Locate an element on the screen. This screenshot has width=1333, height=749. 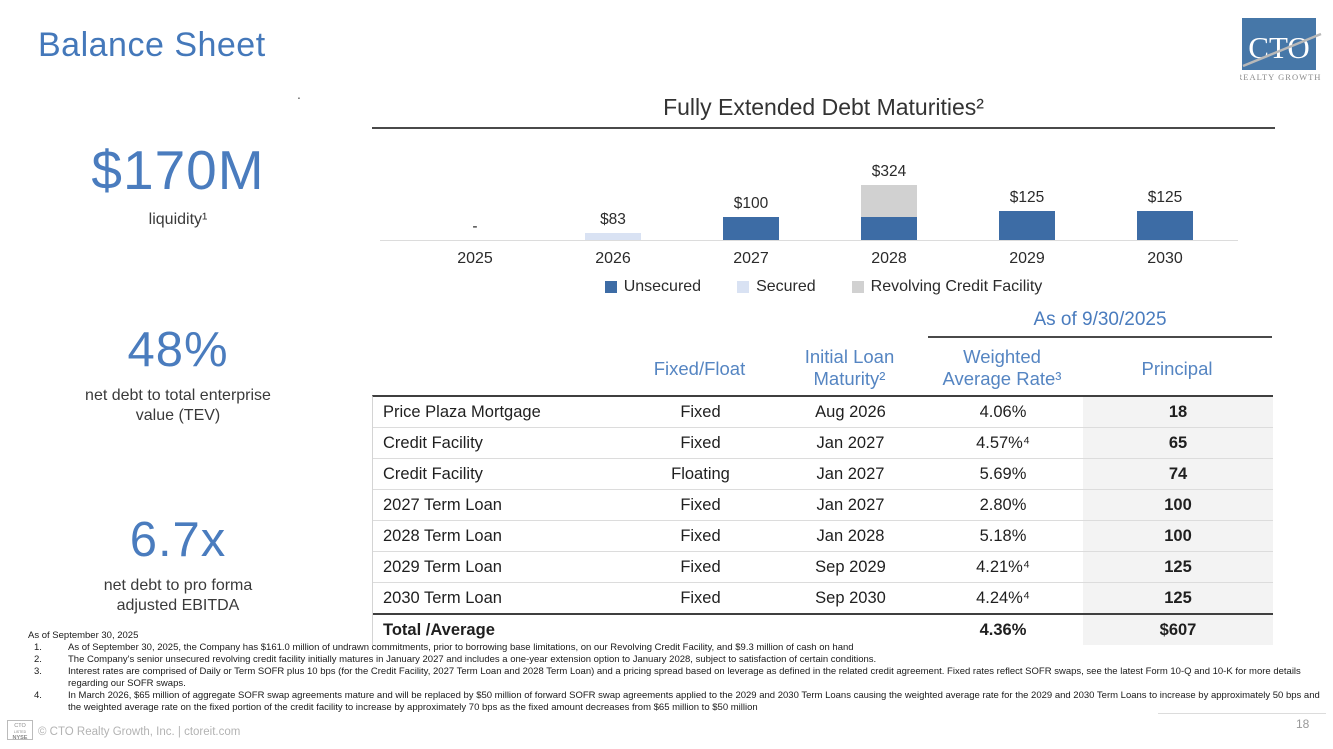
bar-segment-revolving-credit-facility is located at coordinates (889, 201).